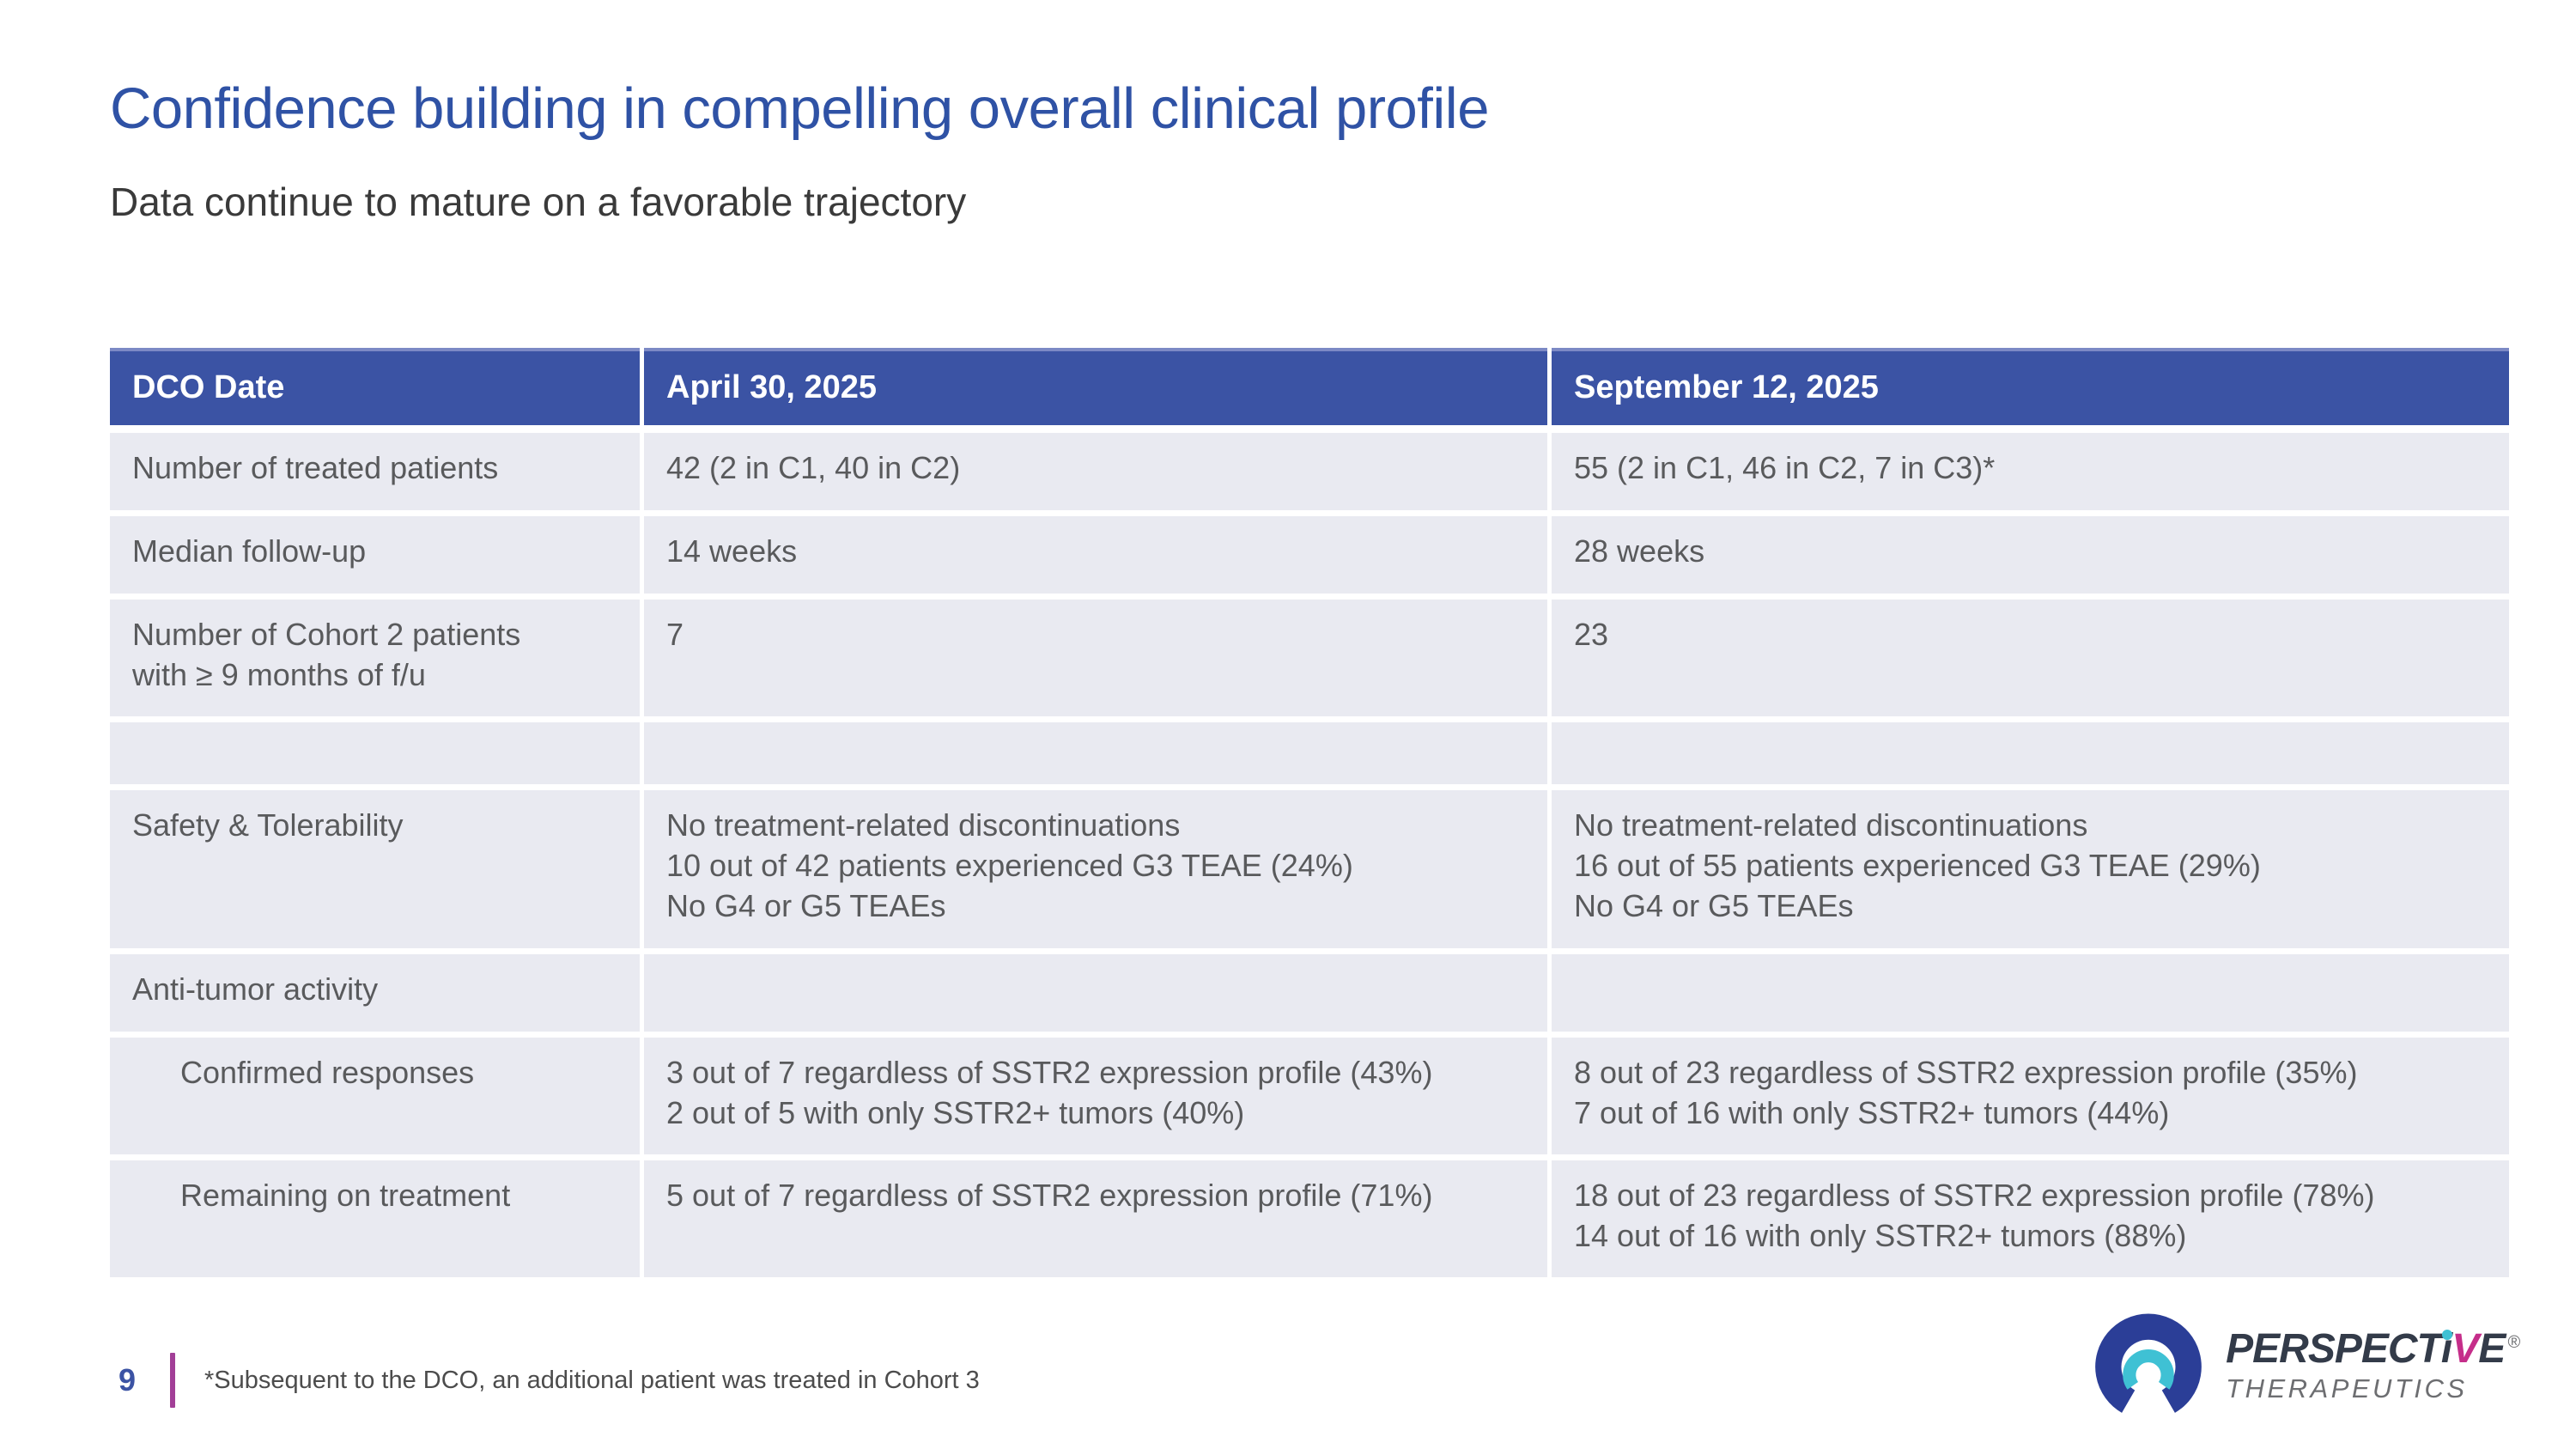 The height and width of the screenshot is (1449, 2576). Describe the element at coordinates (2031, 386) in the screenshot. I see `header-september-dco: September 12, 2025` at that location.